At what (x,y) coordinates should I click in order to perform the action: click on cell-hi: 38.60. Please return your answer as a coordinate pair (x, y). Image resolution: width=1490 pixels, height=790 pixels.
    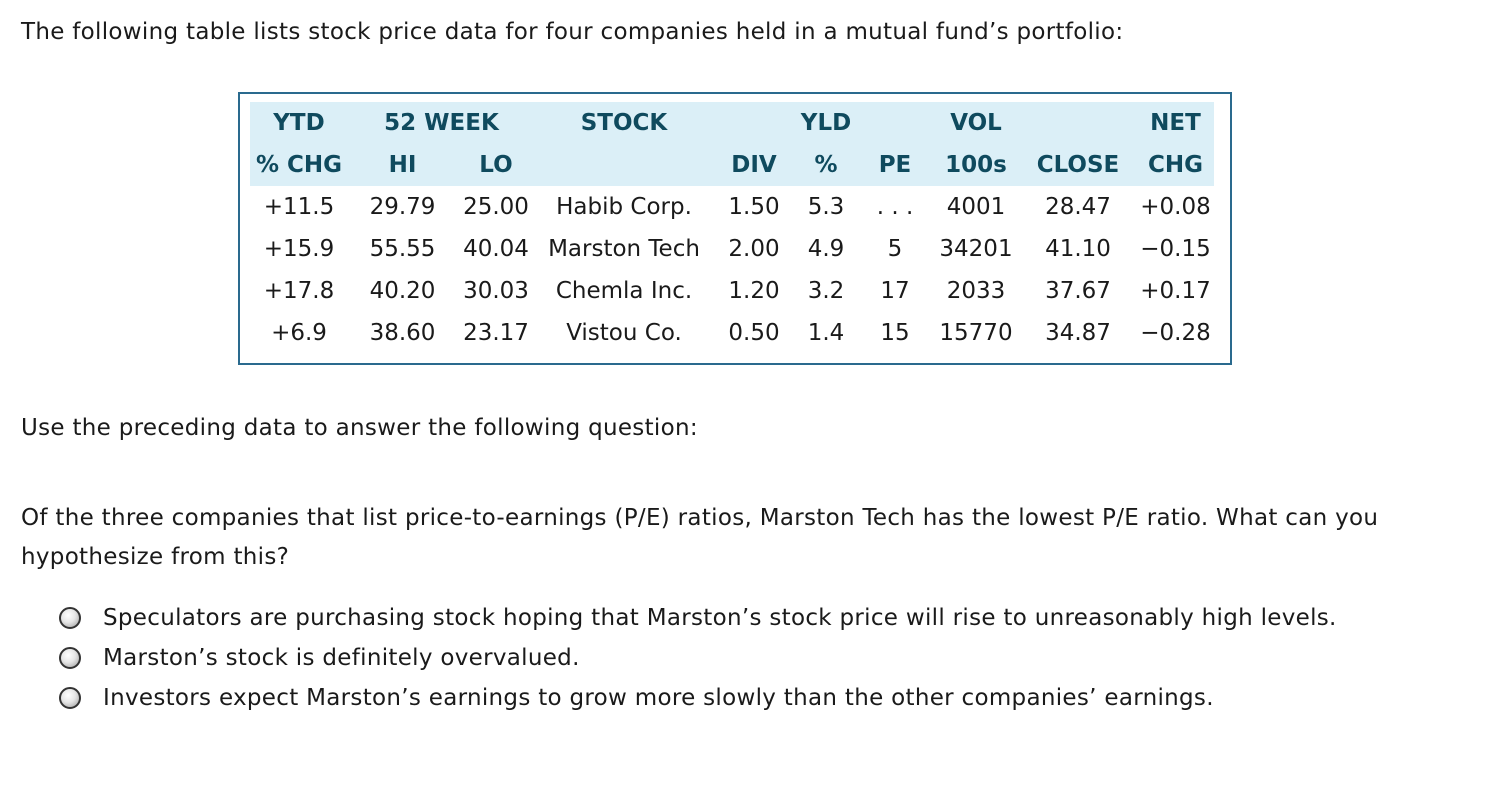
    Looking at the image, I should click on (402, 333).